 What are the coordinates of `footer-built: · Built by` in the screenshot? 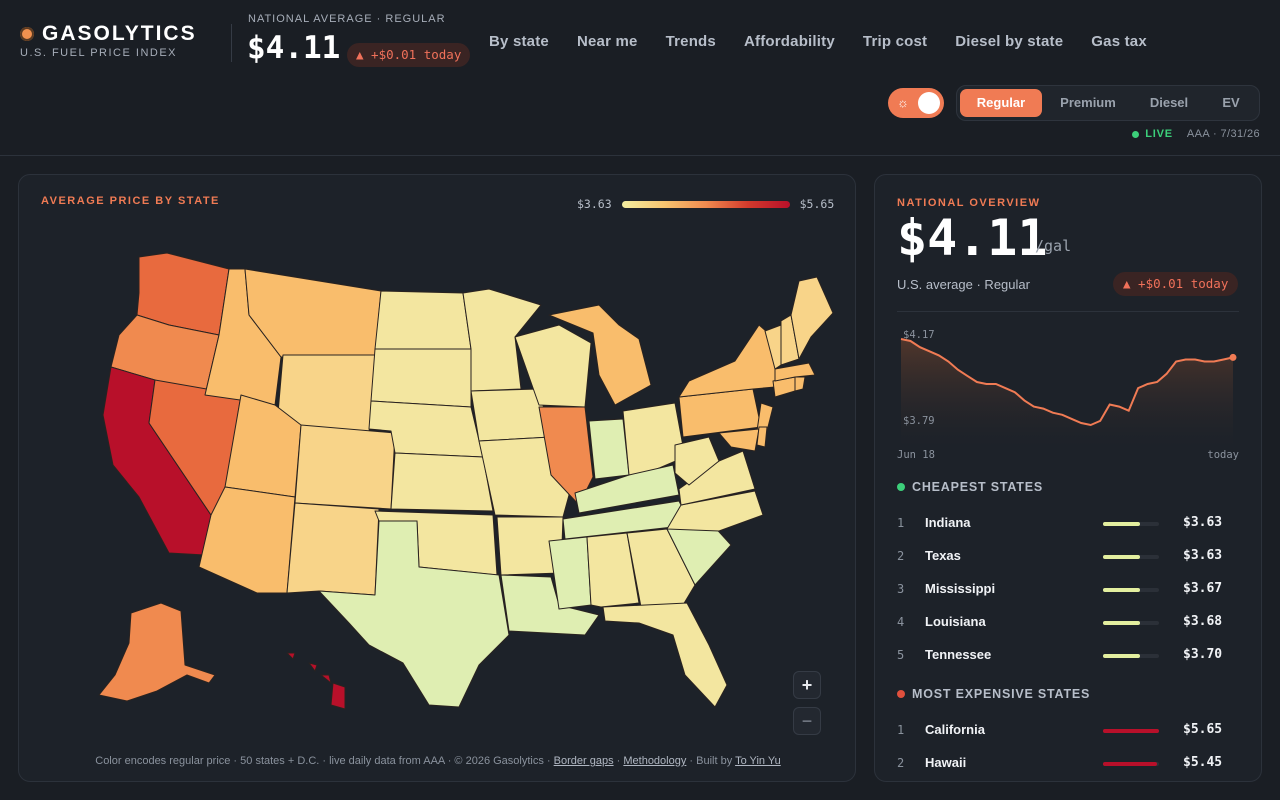 It's located at (711, 761).